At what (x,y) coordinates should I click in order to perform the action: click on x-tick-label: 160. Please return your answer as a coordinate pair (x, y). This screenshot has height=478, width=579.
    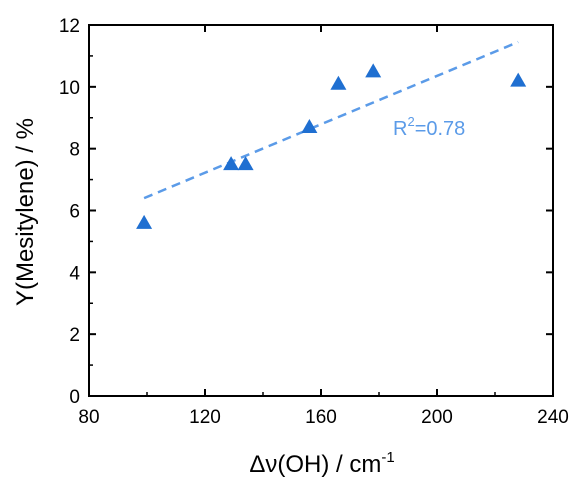
    Looking at the image, I should click on (321, 417).